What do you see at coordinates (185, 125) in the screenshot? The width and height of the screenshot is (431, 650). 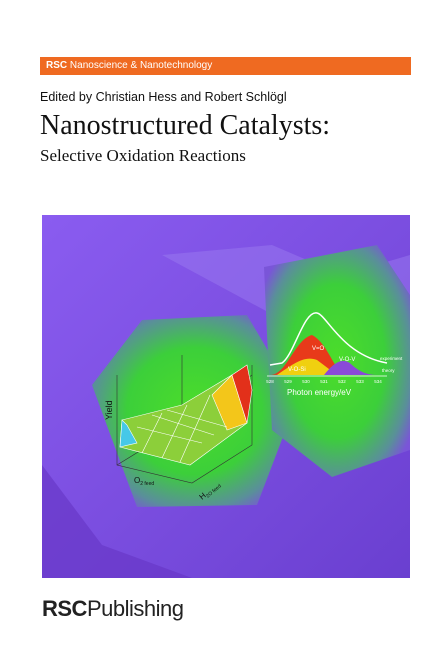 I see `title: Nanostructured Catalysts:` at bounding box center [185, 125].